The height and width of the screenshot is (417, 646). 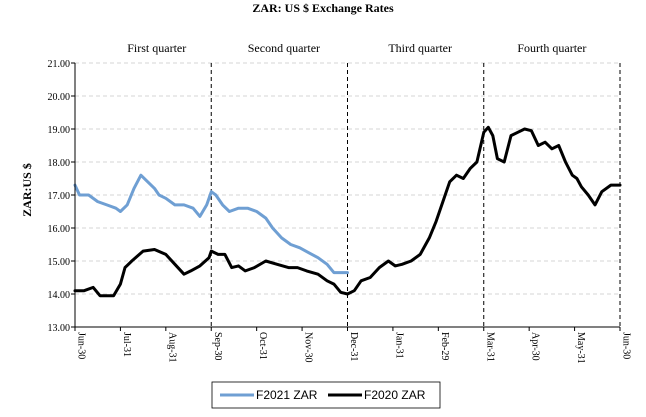 I want to click on x-tick-label: May-31, so click(x=580, y=348).